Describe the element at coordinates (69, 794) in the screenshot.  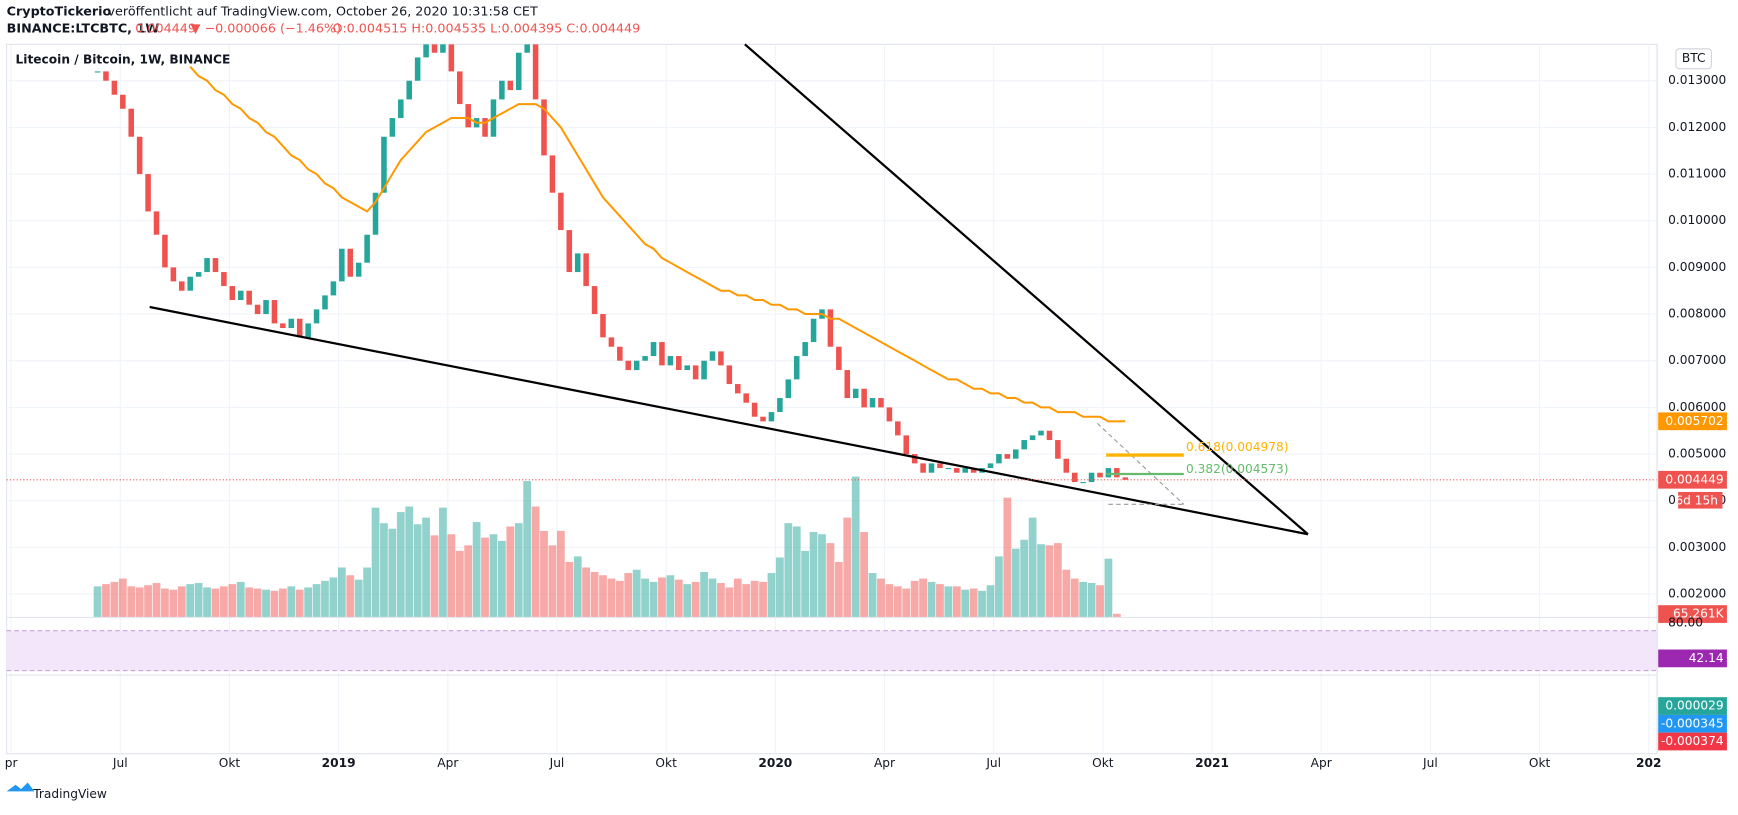
I see `footer: TradingView` at that location.